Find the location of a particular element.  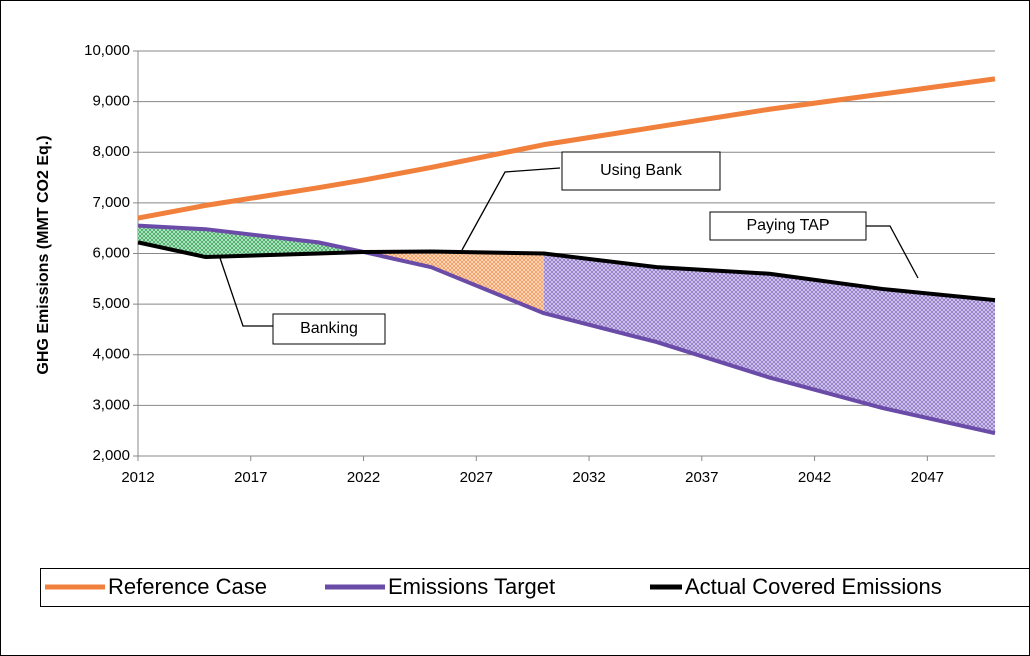

legend-label: Actual Covered Emissions is located at coordinates (813, 586).